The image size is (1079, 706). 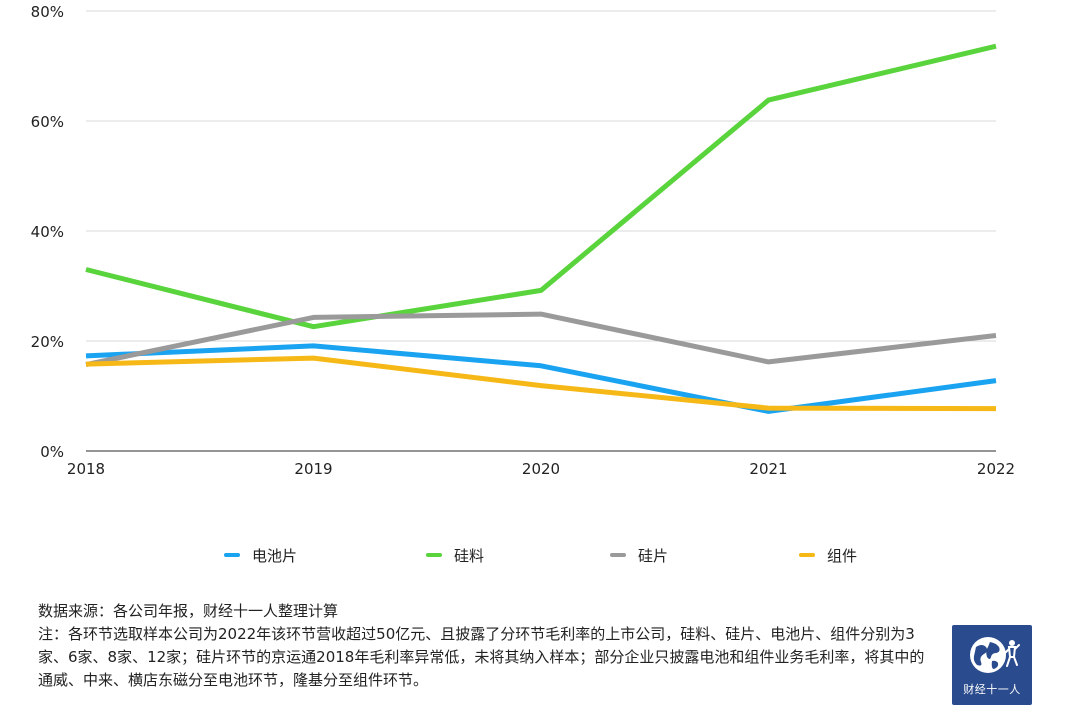 I want to click on globe-icon, so click(x=995, y=655).